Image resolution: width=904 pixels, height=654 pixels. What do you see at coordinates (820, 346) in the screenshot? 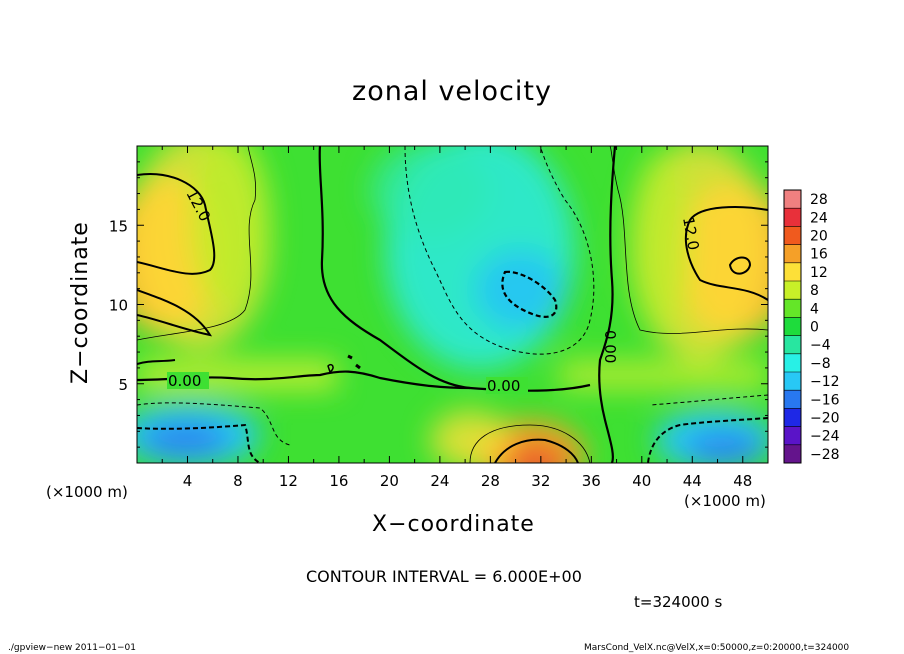
I see `colorbar-label: −4` at bounding box center [820, 346].